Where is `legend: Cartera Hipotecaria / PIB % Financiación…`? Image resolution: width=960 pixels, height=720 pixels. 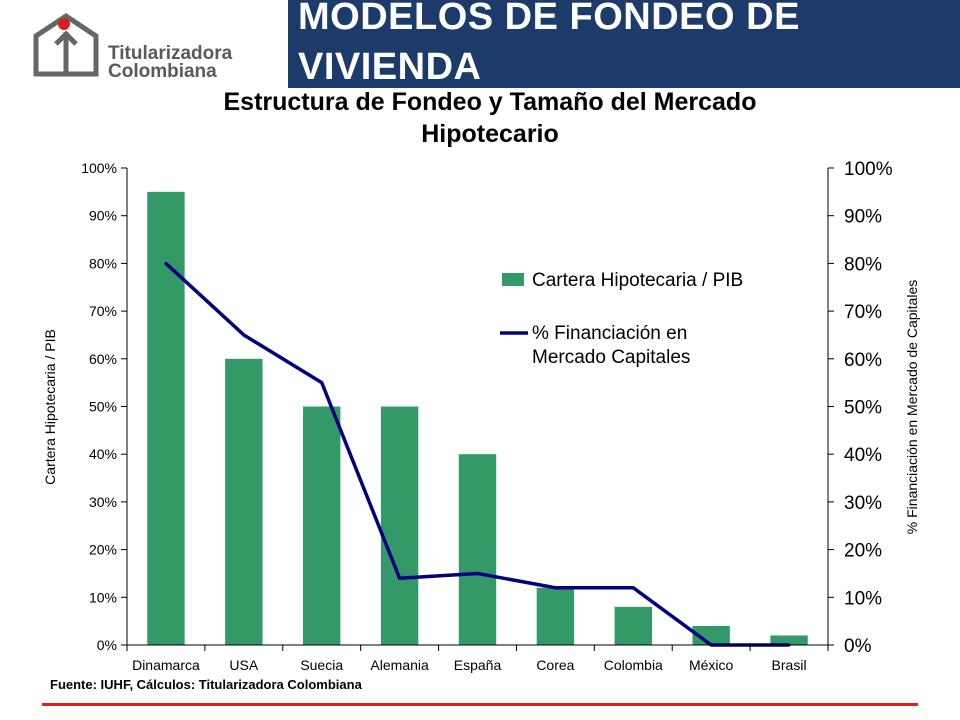 legend: Cartera Hipotecaria / PIB % Financiación… is located at coordinates (621, 319).